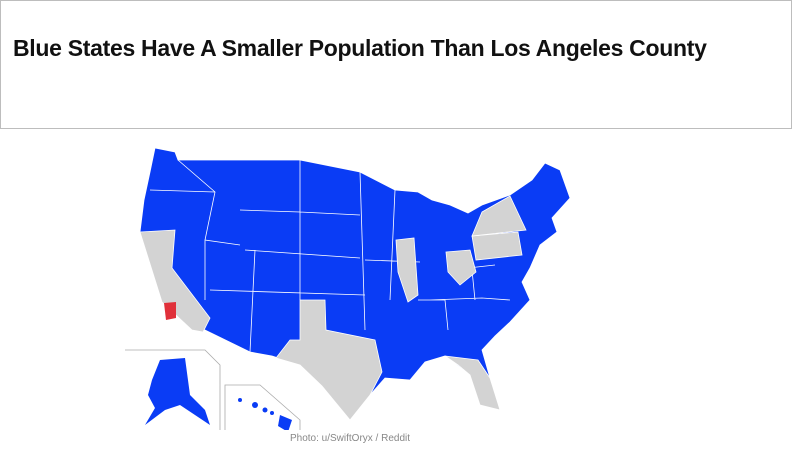  I want to click on illinois, so click(407, 270).